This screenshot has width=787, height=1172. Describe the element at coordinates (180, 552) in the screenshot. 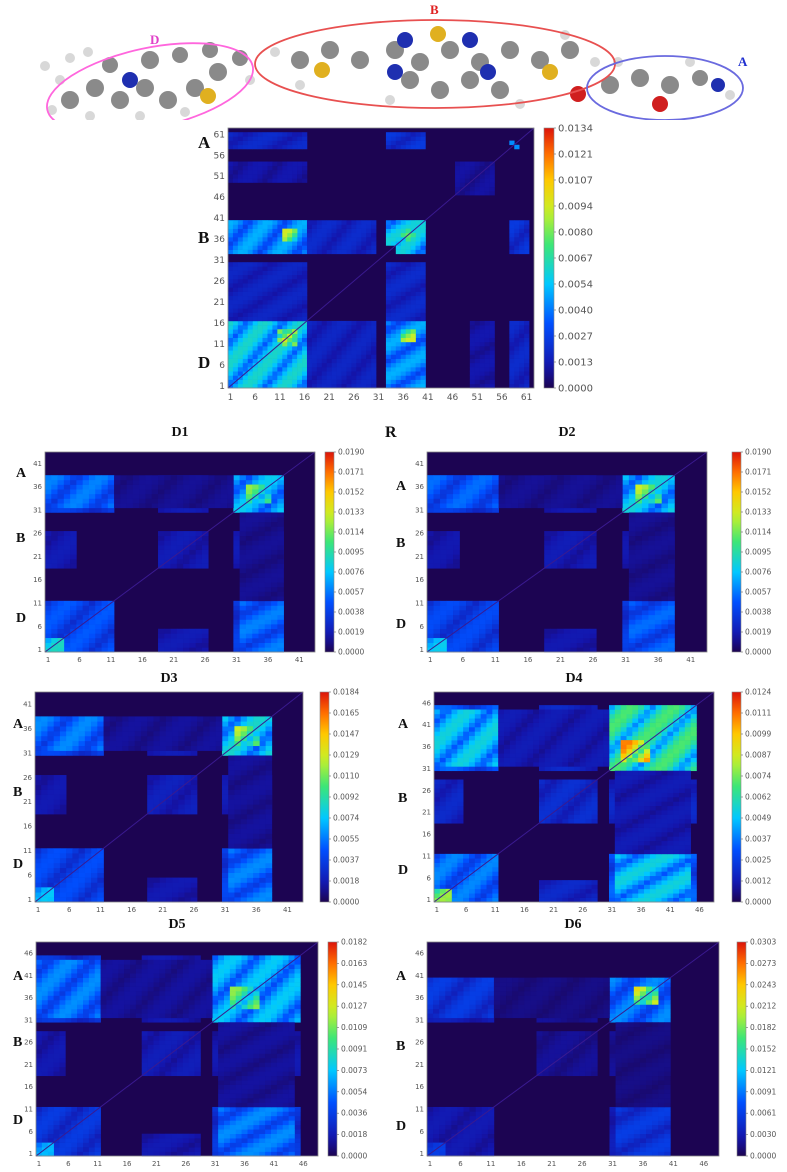

I see `heatmap-frame` at that location.